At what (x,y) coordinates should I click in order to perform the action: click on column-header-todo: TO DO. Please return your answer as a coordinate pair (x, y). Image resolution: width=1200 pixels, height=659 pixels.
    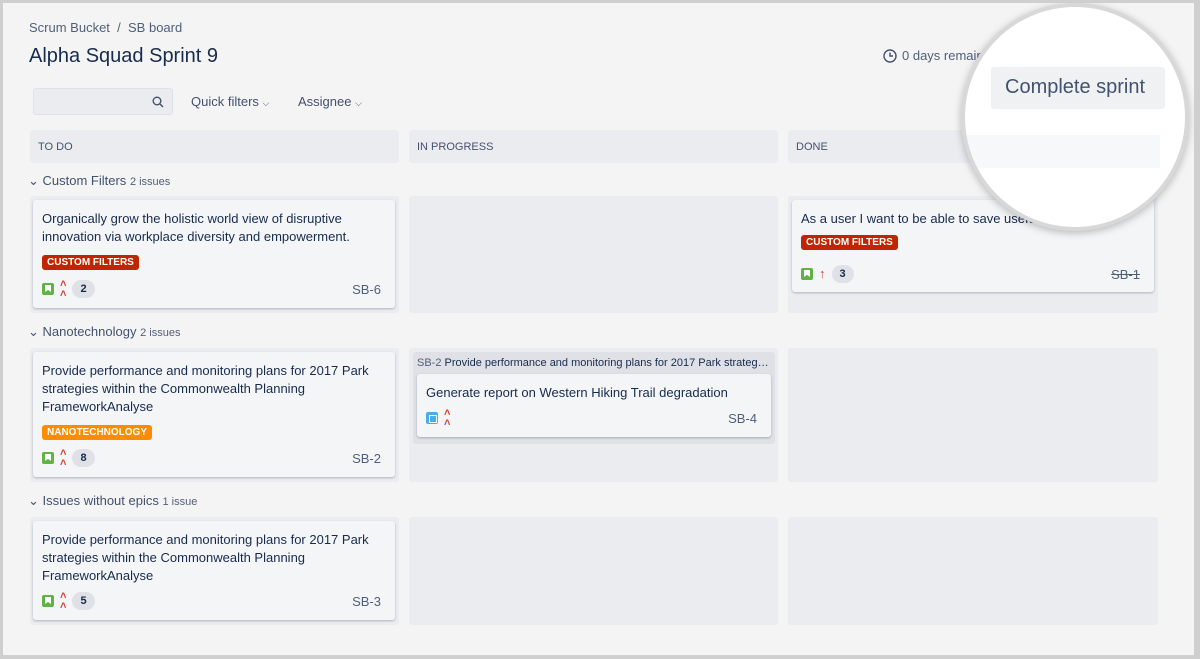
    Looking at the image, I should click on (214, 146).